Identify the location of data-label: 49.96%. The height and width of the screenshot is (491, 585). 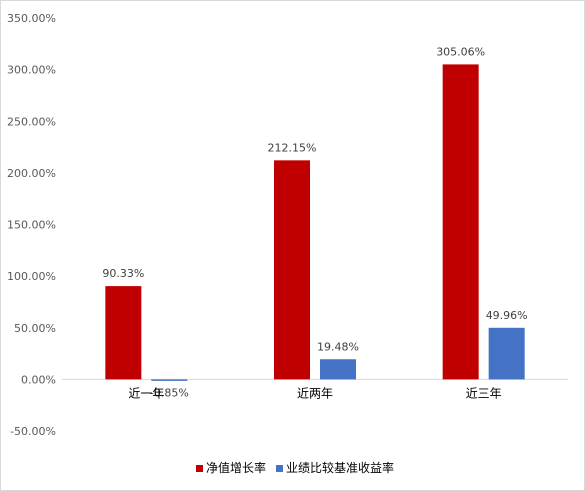
(507, 315).